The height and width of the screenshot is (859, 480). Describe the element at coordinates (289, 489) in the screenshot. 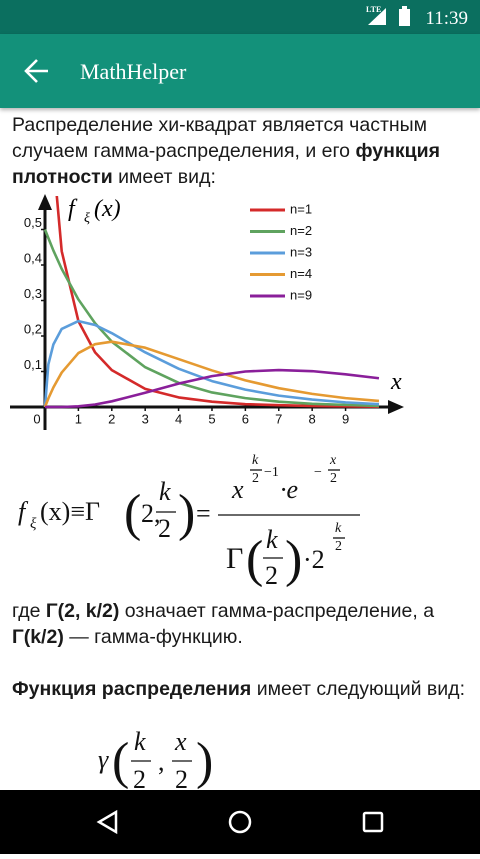

I see `e: ·e` at that location.